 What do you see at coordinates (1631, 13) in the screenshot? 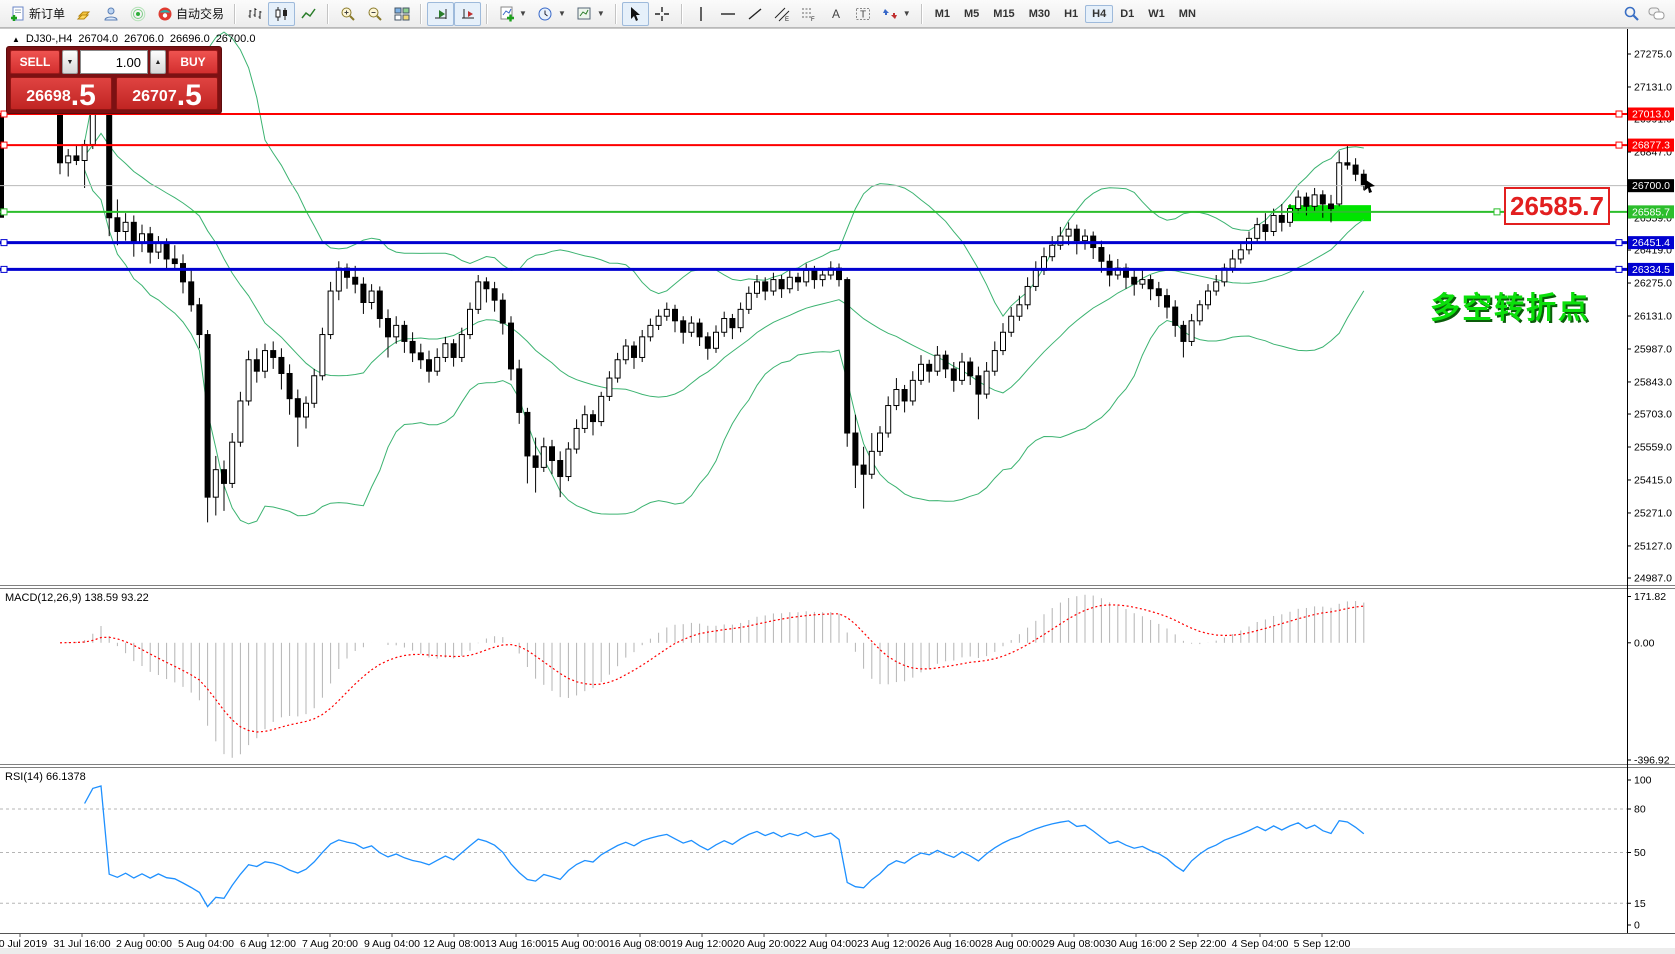
I see `search-icon` at bounding box center [1631, 13].